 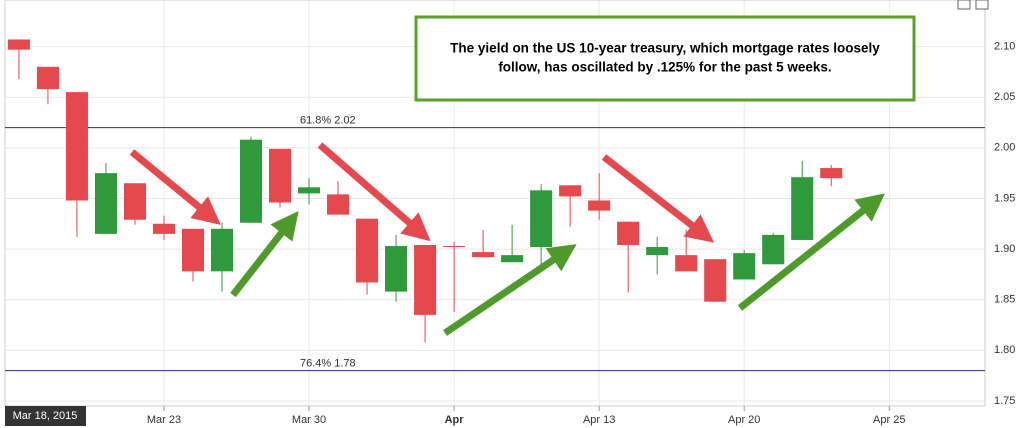 I want to click on level-label: 61.8% 2.02, so click(x=328, y=120).